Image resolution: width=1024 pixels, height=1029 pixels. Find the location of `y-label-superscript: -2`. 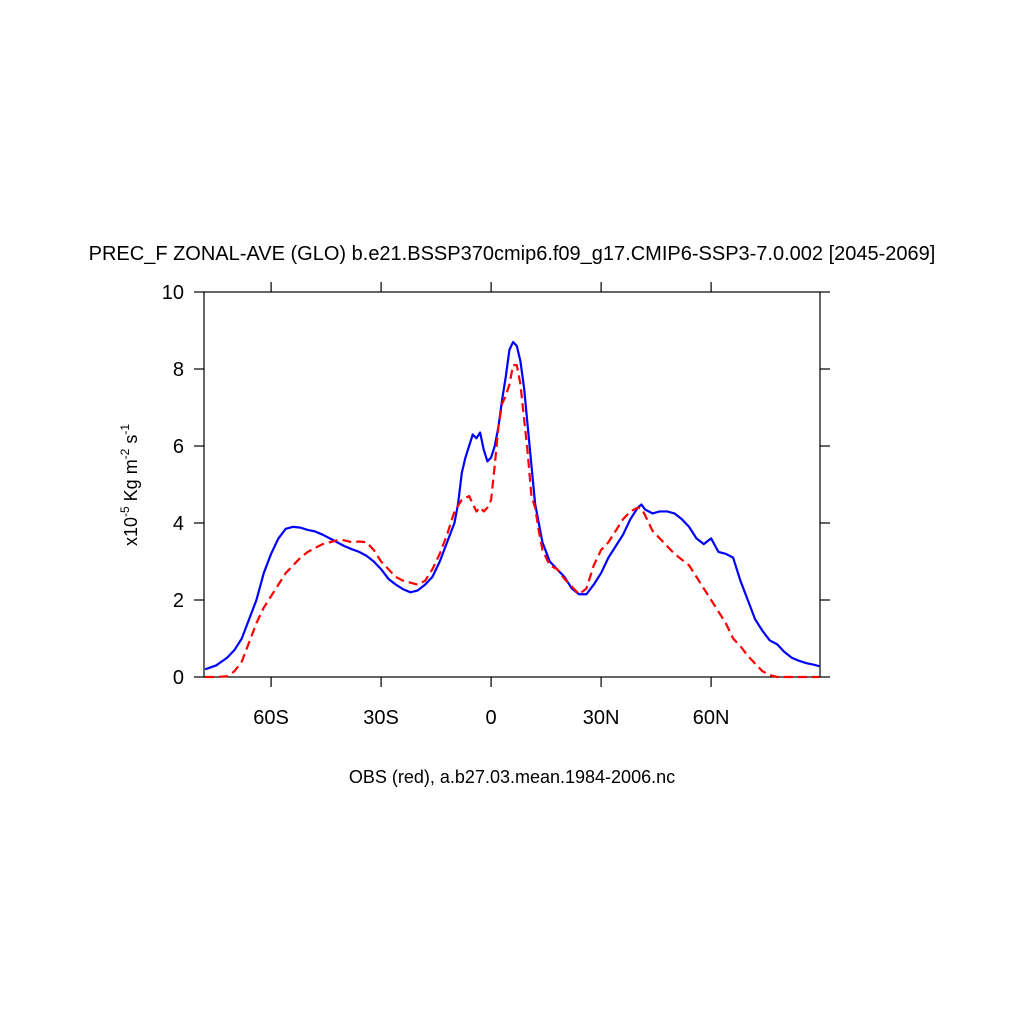

y-label-superscript: -2 is located at coordinates (125, 453).